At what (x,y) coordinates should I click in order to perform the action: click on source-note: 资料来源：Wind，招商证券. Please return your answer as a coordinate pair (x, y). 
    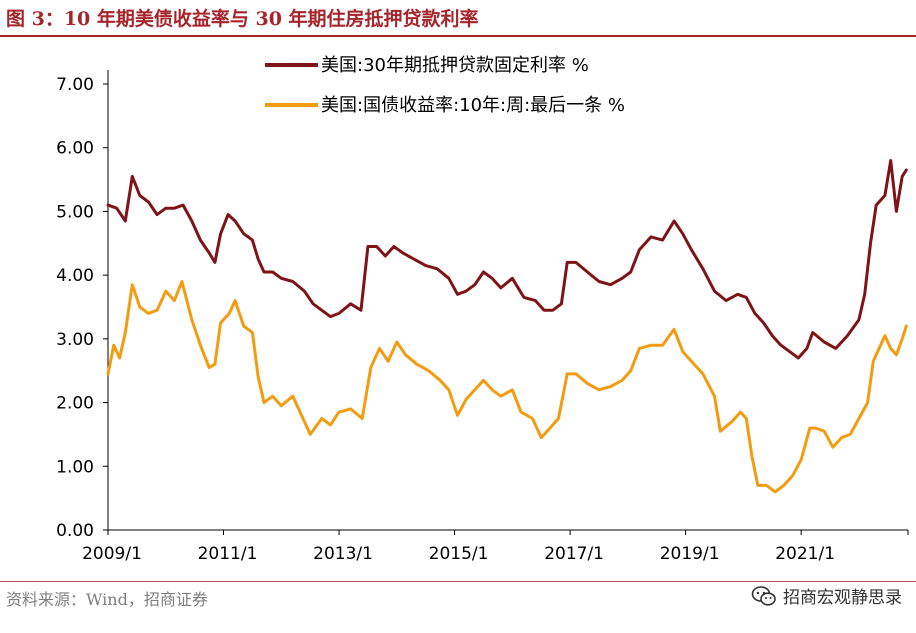
    Looking at the image, I should click on (107, 599).